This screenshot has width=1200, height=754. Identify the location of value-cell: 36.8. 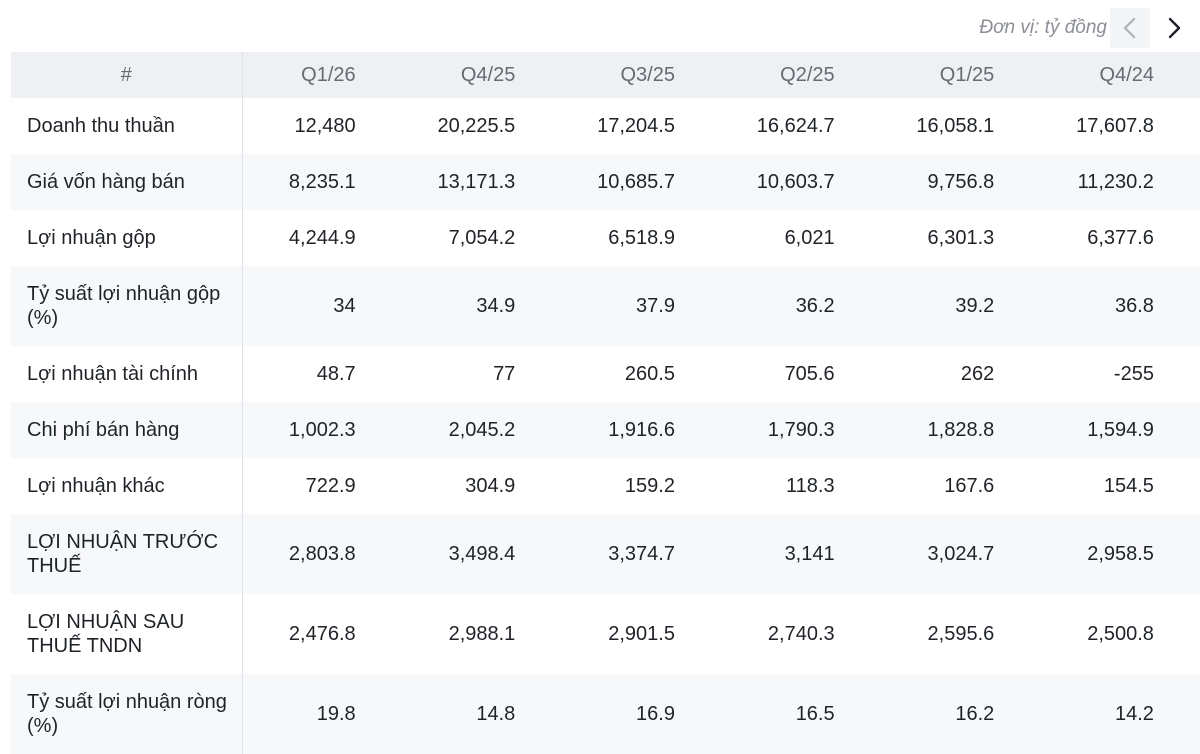
(1120, 306).